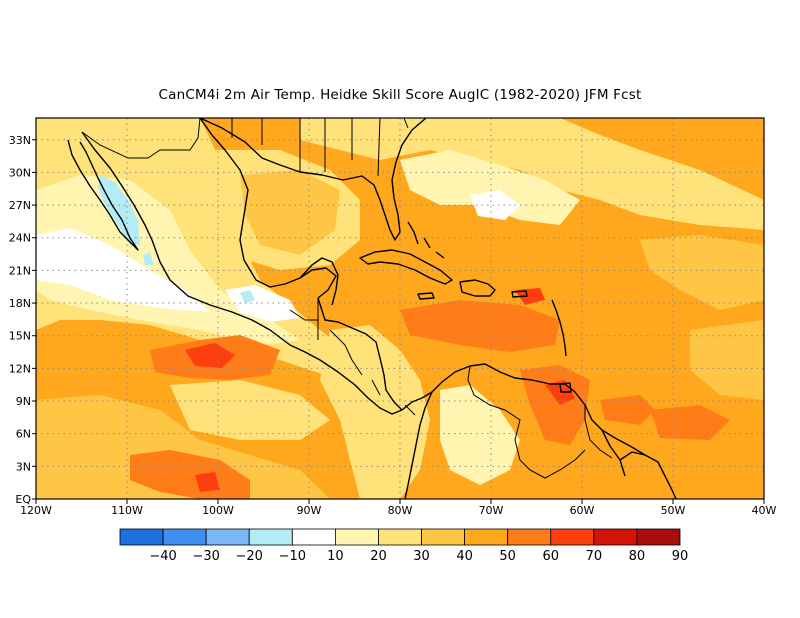 This screenshot has height=618, width=800. What do you see at coordinates (23, 499) in the screenshot?
I see `y-tick-label: EQ` at bounding box center [23, 499].